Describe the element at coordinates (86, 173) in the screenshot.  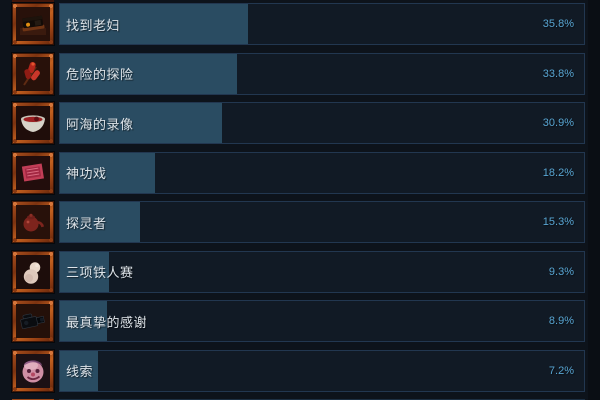
I see `achievement-title: 神功戏` at that location.